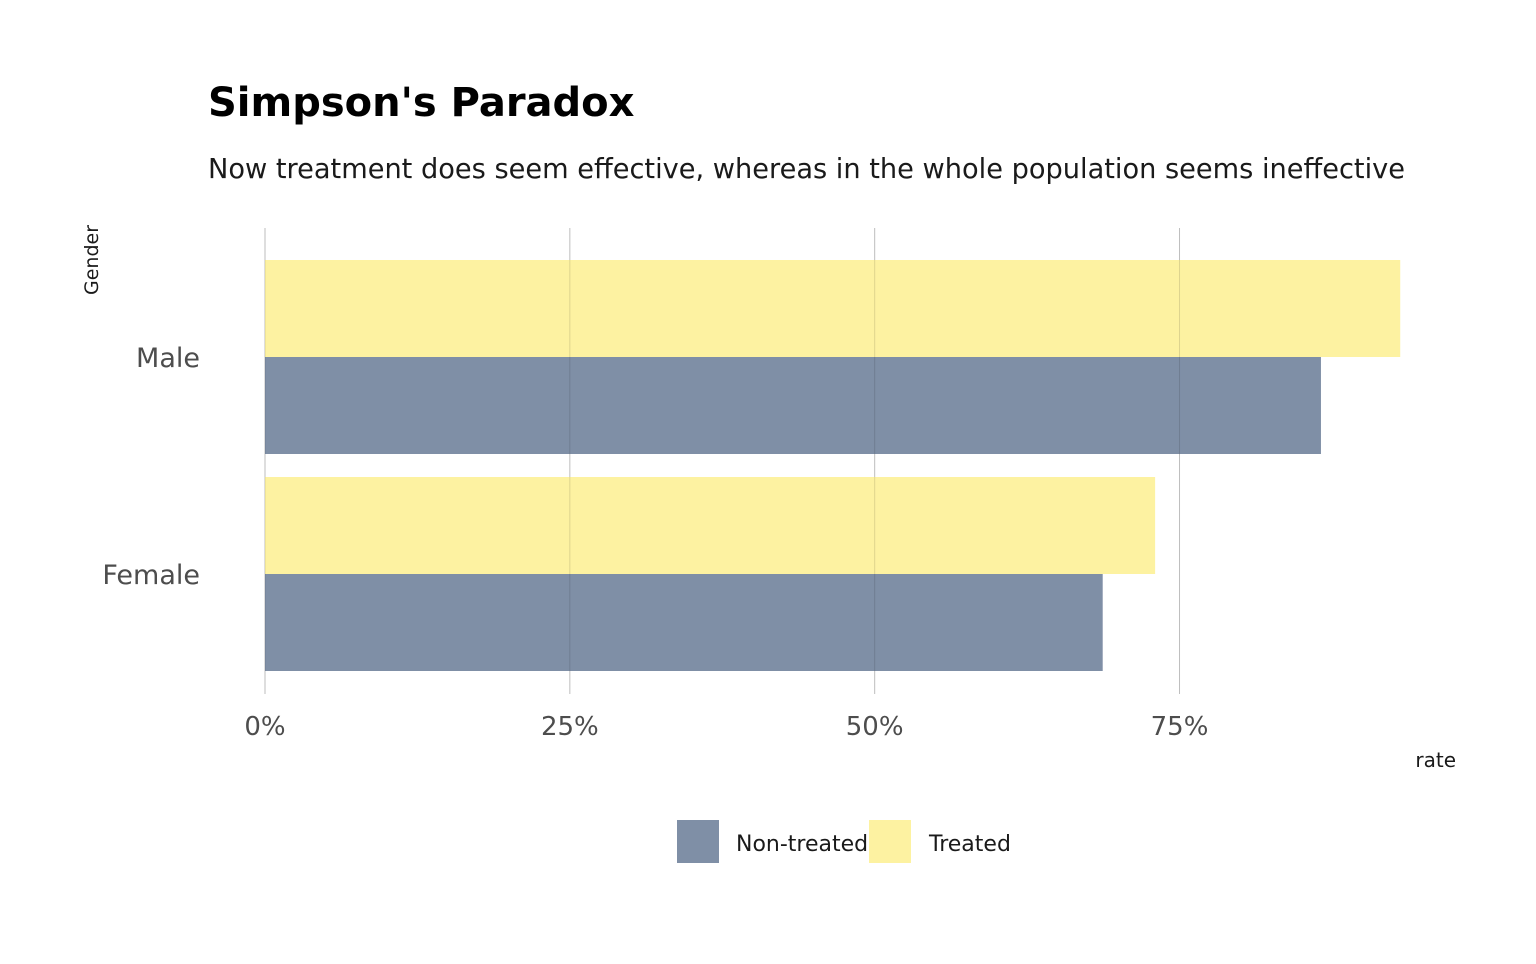 The width and height of the screenshot is (1536, 964). Describe the element at coordinates (969, 844) in the screenshot. I see `legend-label-treated: Treated` at that location.